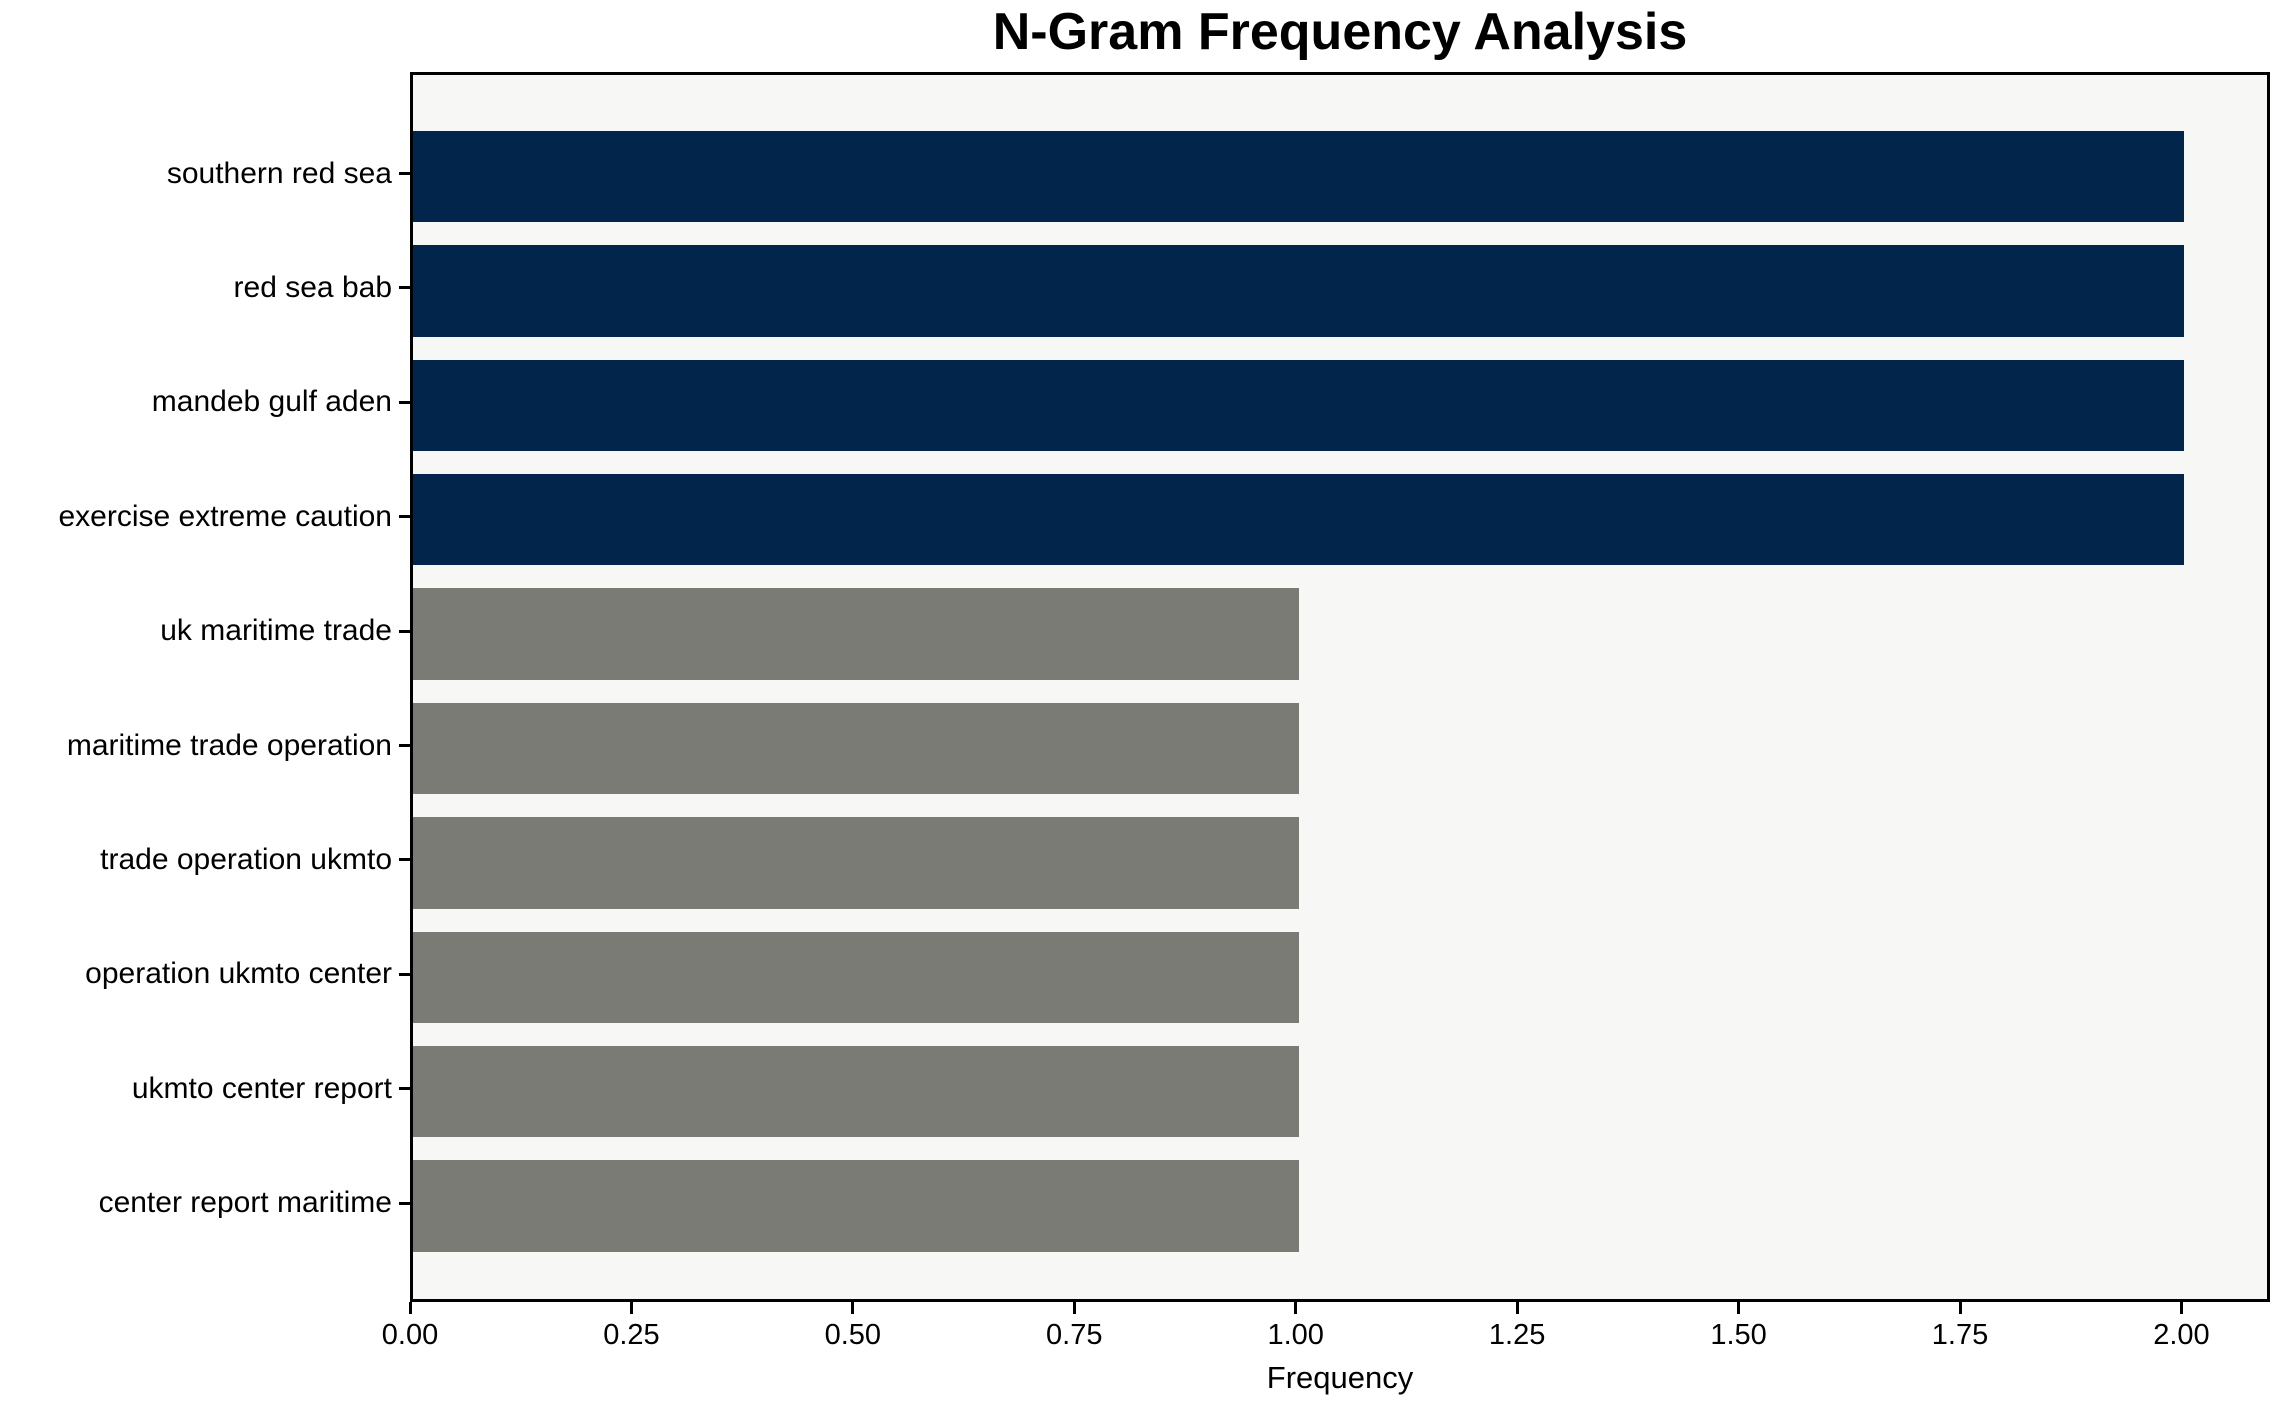 This screenshot has height=1414, width=2290. Describe the element at coordinates (279, 173) in the screenshot. I see `y-tick-label: southern red sea` at that location.